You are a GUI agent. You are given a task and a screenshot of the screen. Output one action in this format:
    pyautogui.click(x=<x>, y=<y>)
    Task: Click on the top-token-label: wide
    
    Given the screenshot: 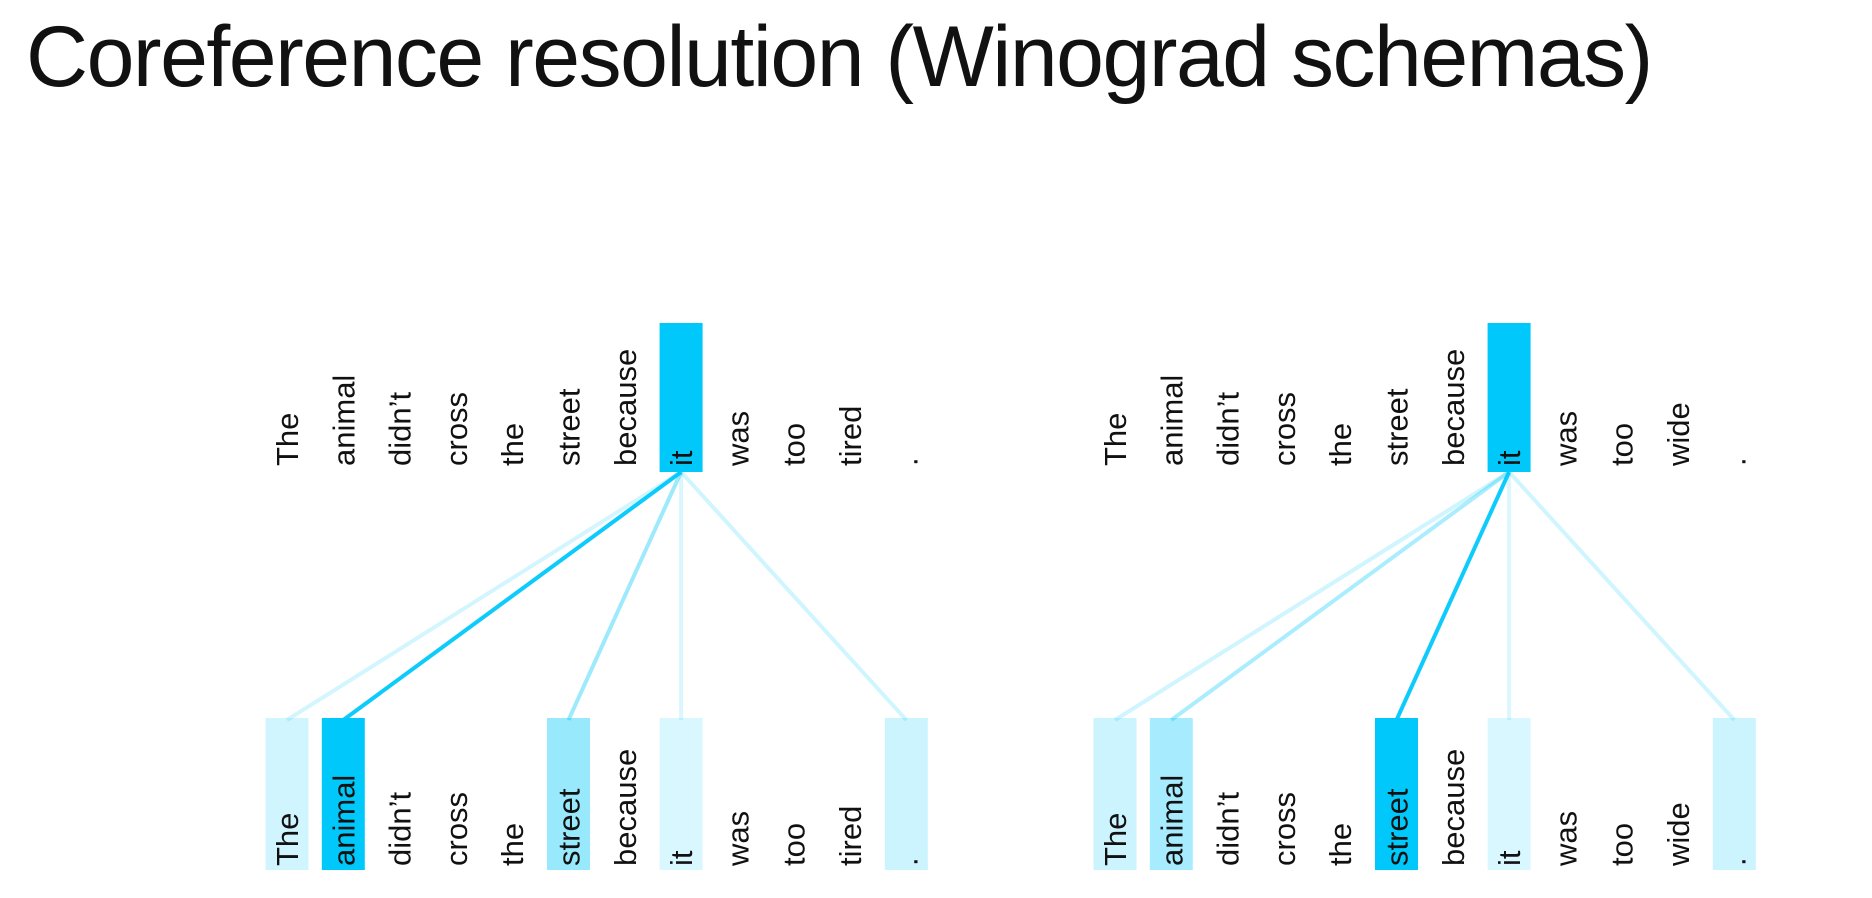 What is the action you would take?
    pyautogui.click(x=1678, y=434)
    